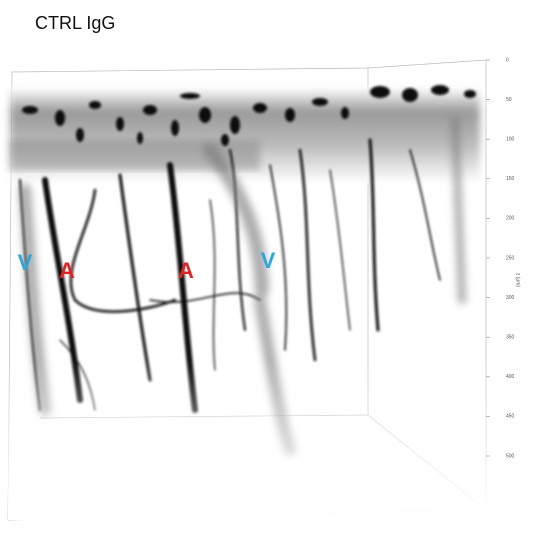 The width and height of the screenshot is (534, 542). What do you see at coordinates (510, 377) in the screenshot?
I see `z-tick-label: 400` at bounding box center [510, 377].